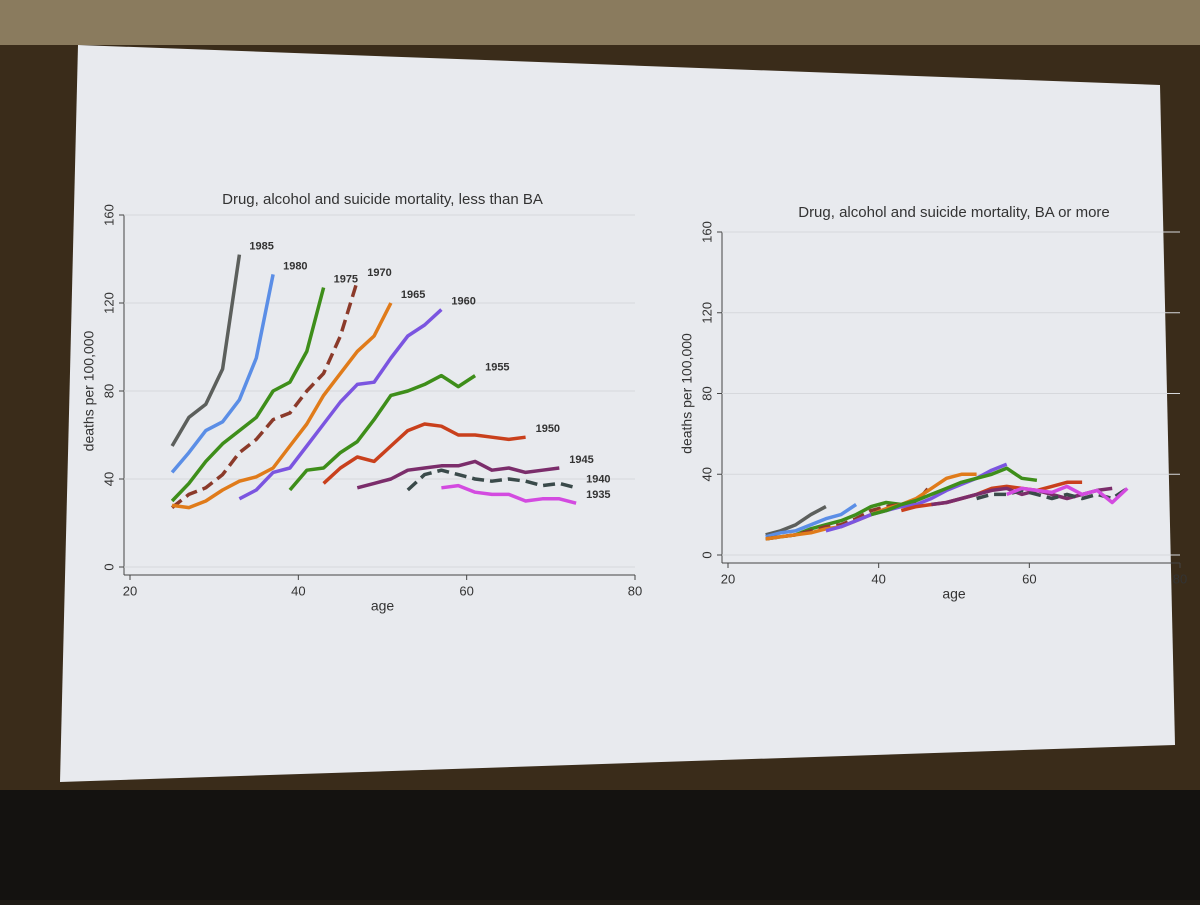  What do you see at coordinates (581, 460) in the screenshot?
I see `series-label: 1945` at bounding box center [581, 460].